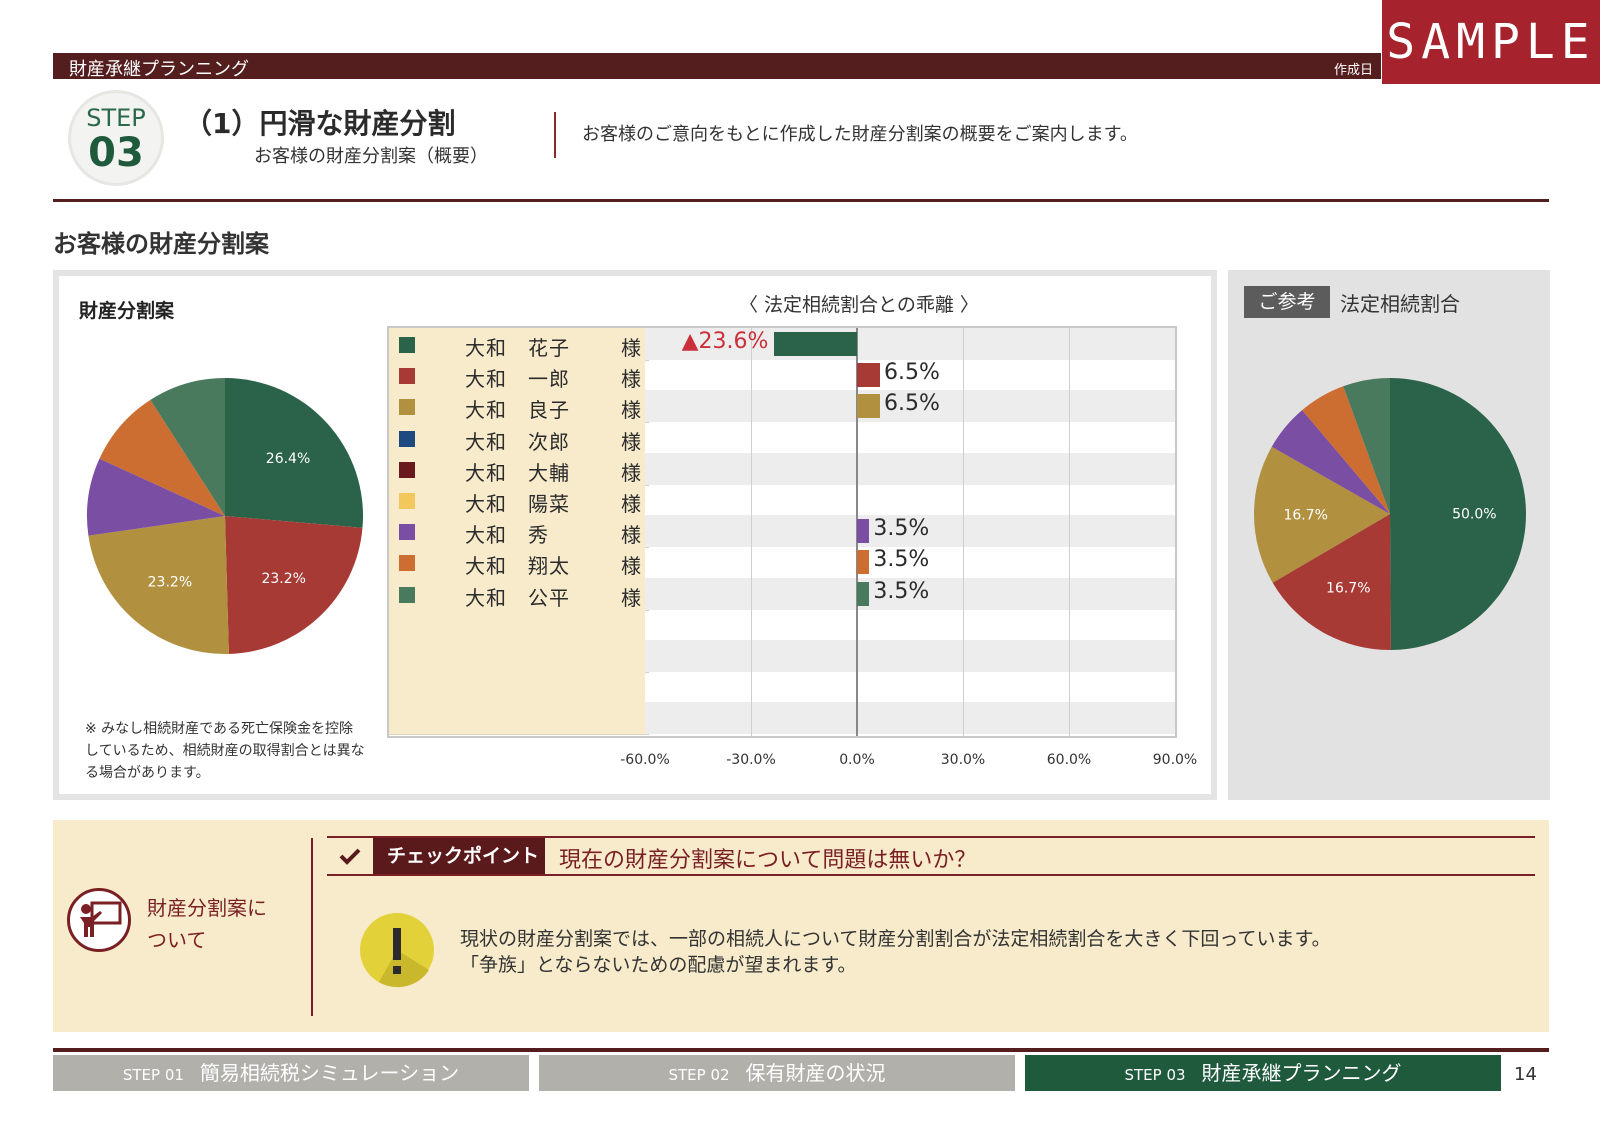  I want to click on heir-name: 大和 翔太, so click(517, 566).